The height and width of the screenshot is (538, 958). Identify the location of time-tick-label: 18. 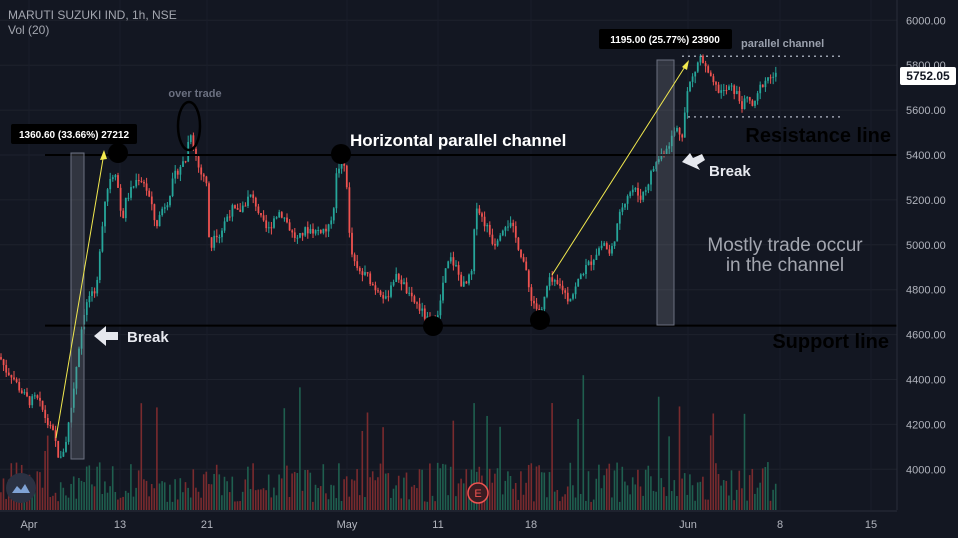
(531, 525).